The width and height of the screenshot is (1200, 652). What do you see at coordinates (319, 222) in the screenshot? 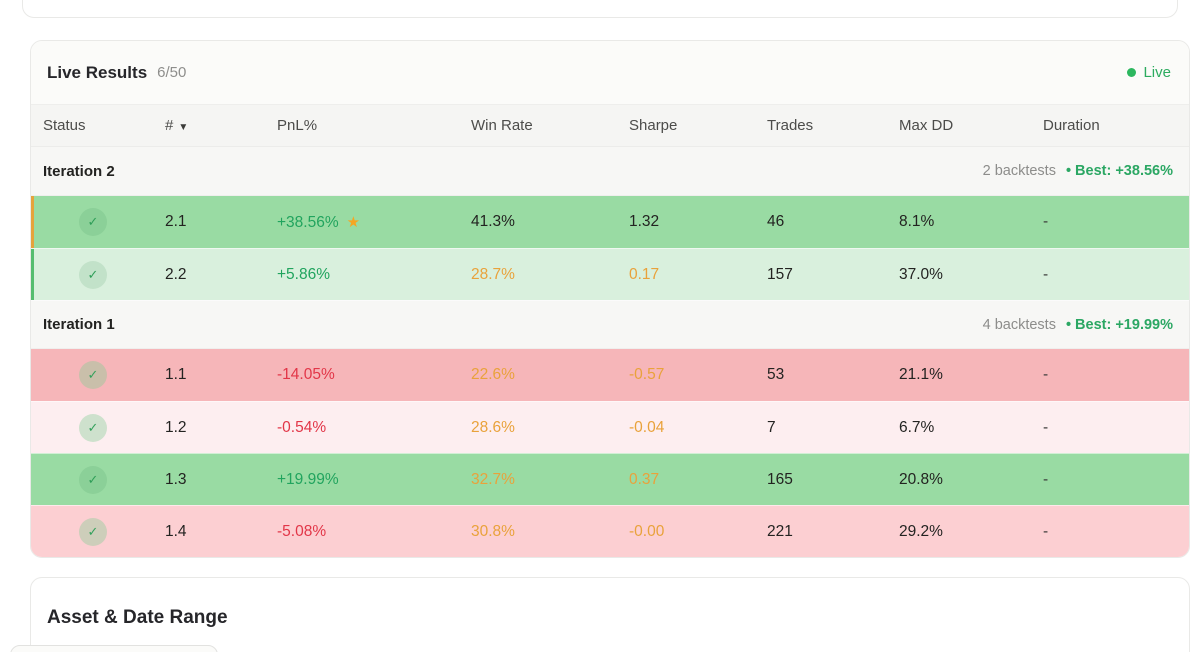
I see `pnl-cell: +38.56% ★` at bounding box center [319, 222].